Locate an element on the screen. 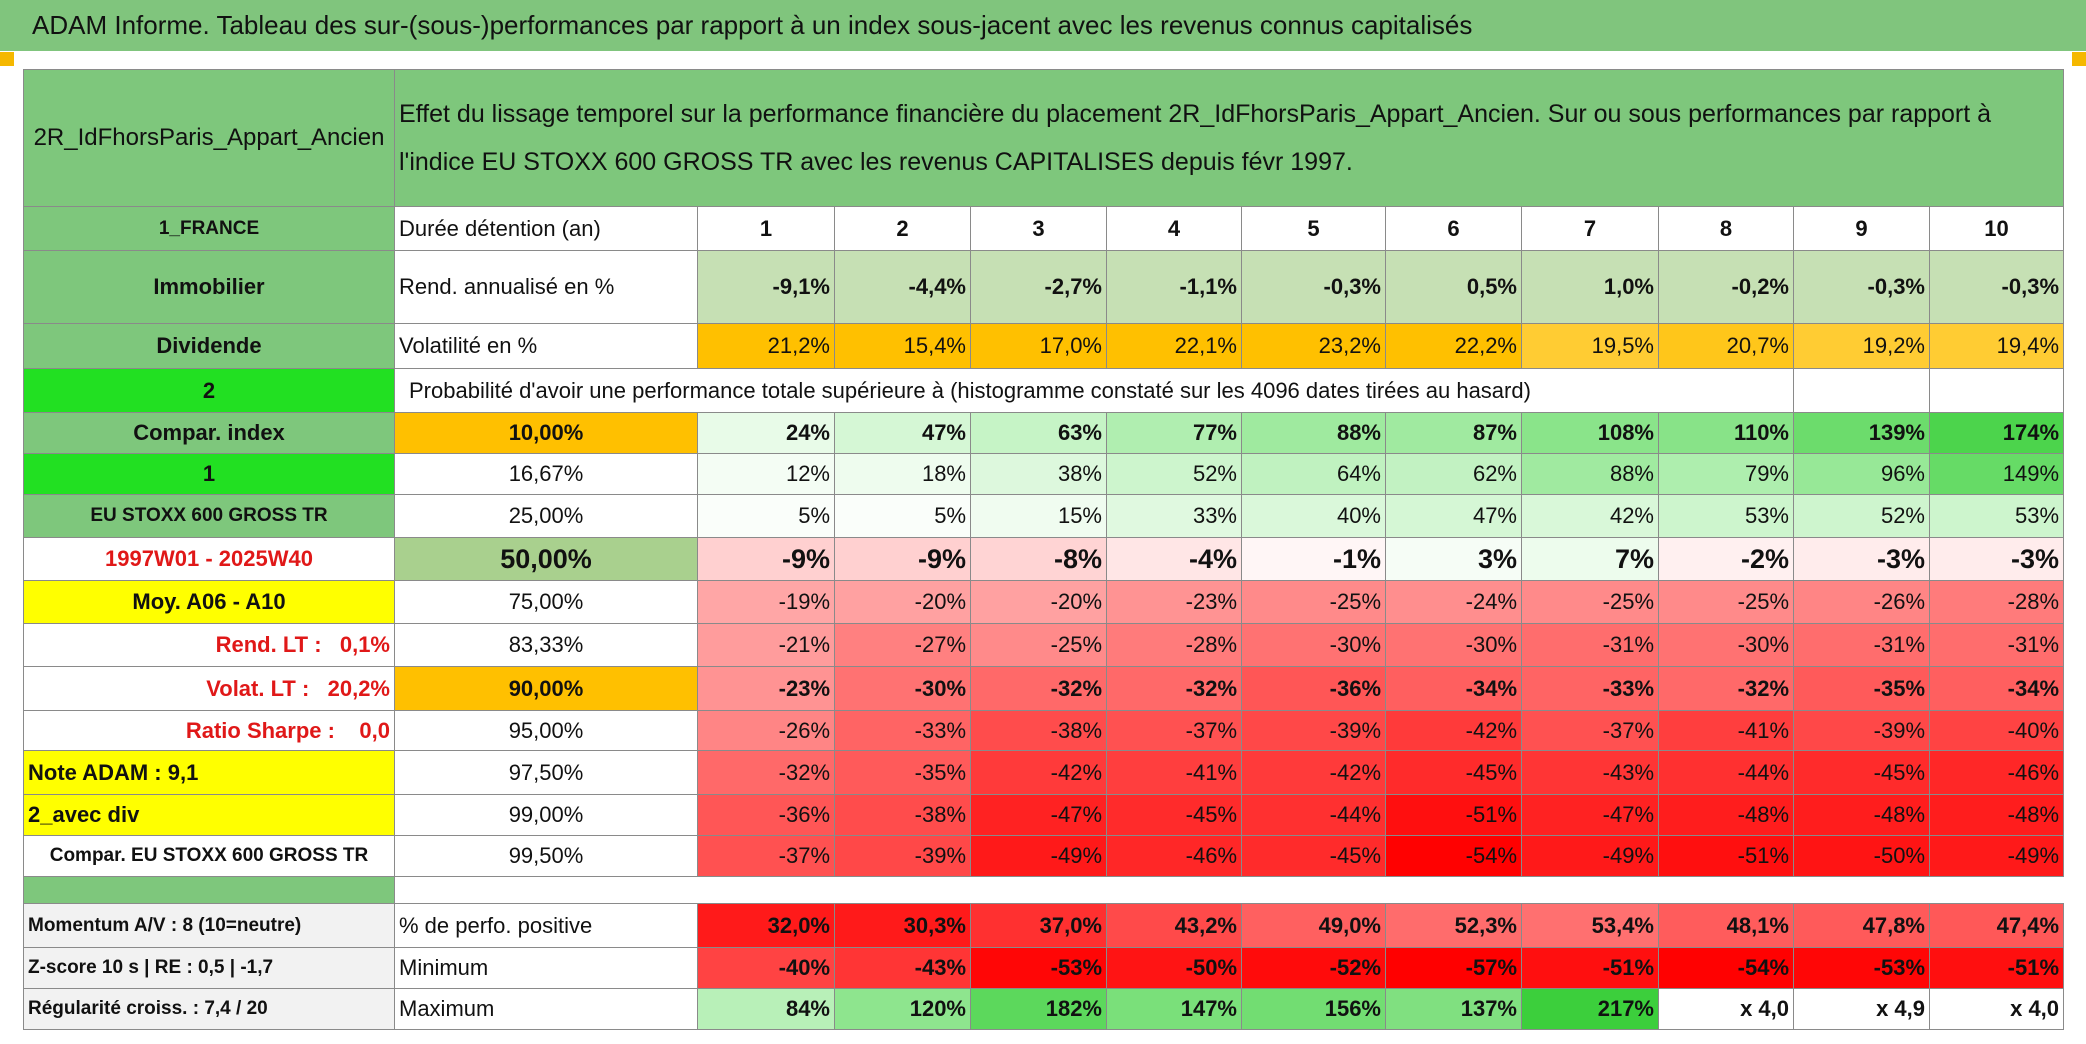  value-cell: -25% is located at coordinates (1590, 602).